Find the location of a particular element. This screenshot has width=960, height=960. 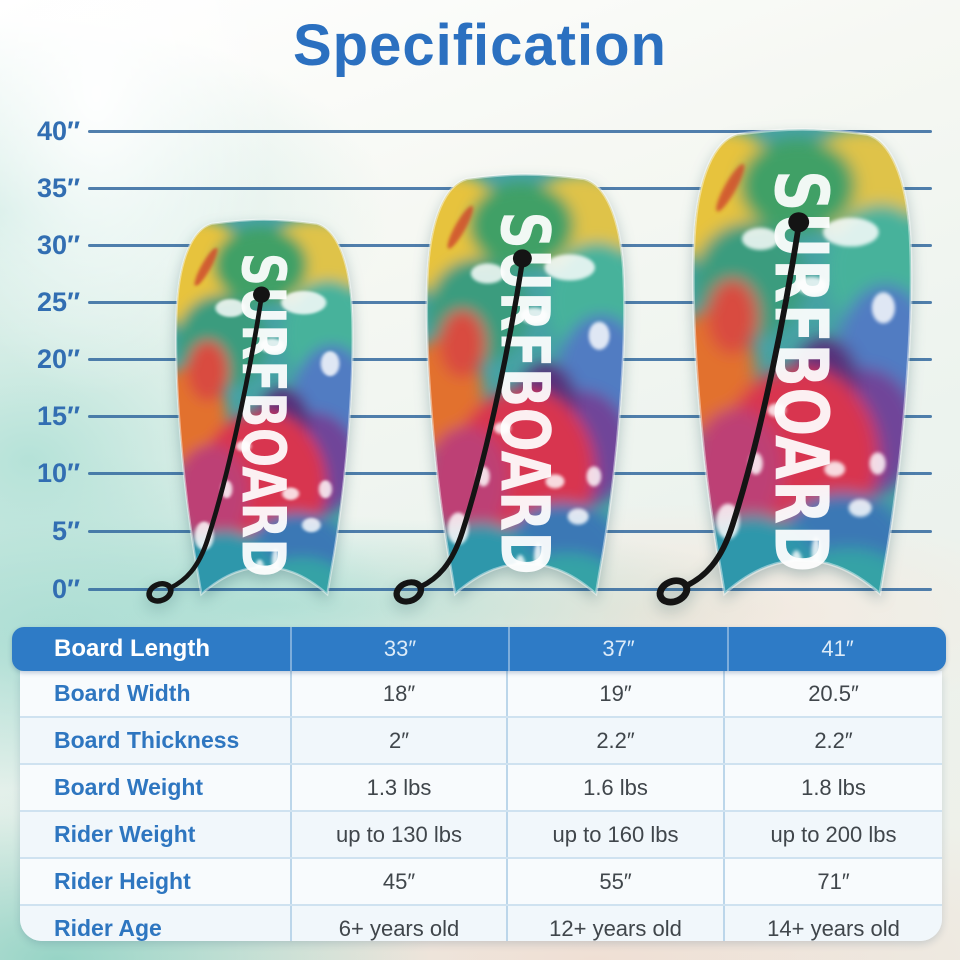

header-value-37: 37″ is located at coordinates (617, 649).